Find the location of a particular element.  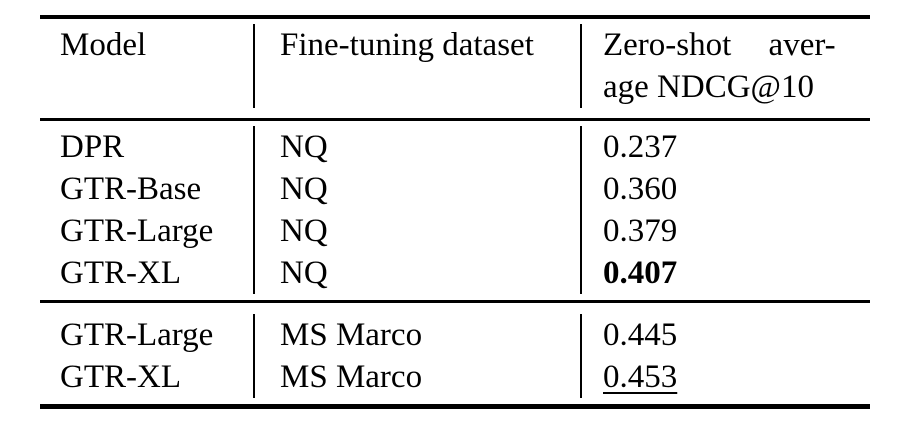

cell-score: 0.237 is located at coordinates (640, 147).